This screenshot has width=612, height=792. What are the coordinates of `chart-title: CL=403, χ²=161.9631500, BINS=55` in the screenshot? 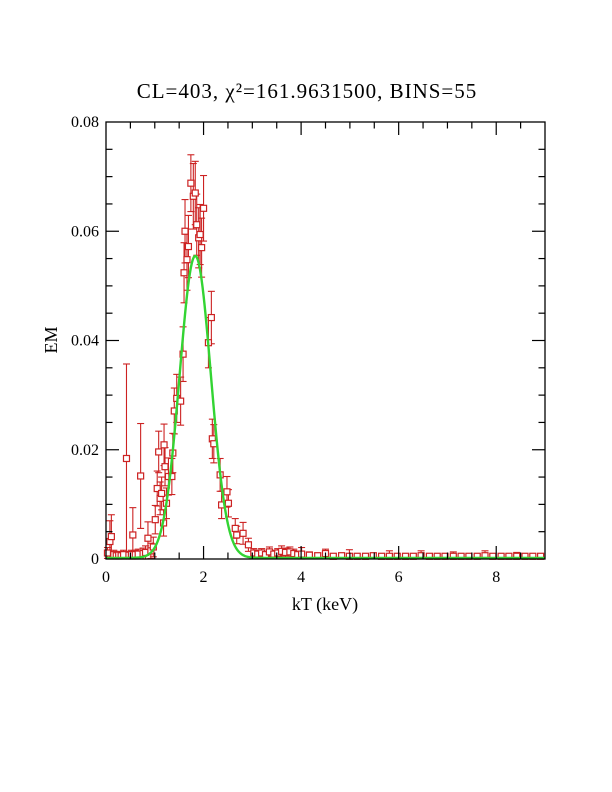 It's located at (307, 91).